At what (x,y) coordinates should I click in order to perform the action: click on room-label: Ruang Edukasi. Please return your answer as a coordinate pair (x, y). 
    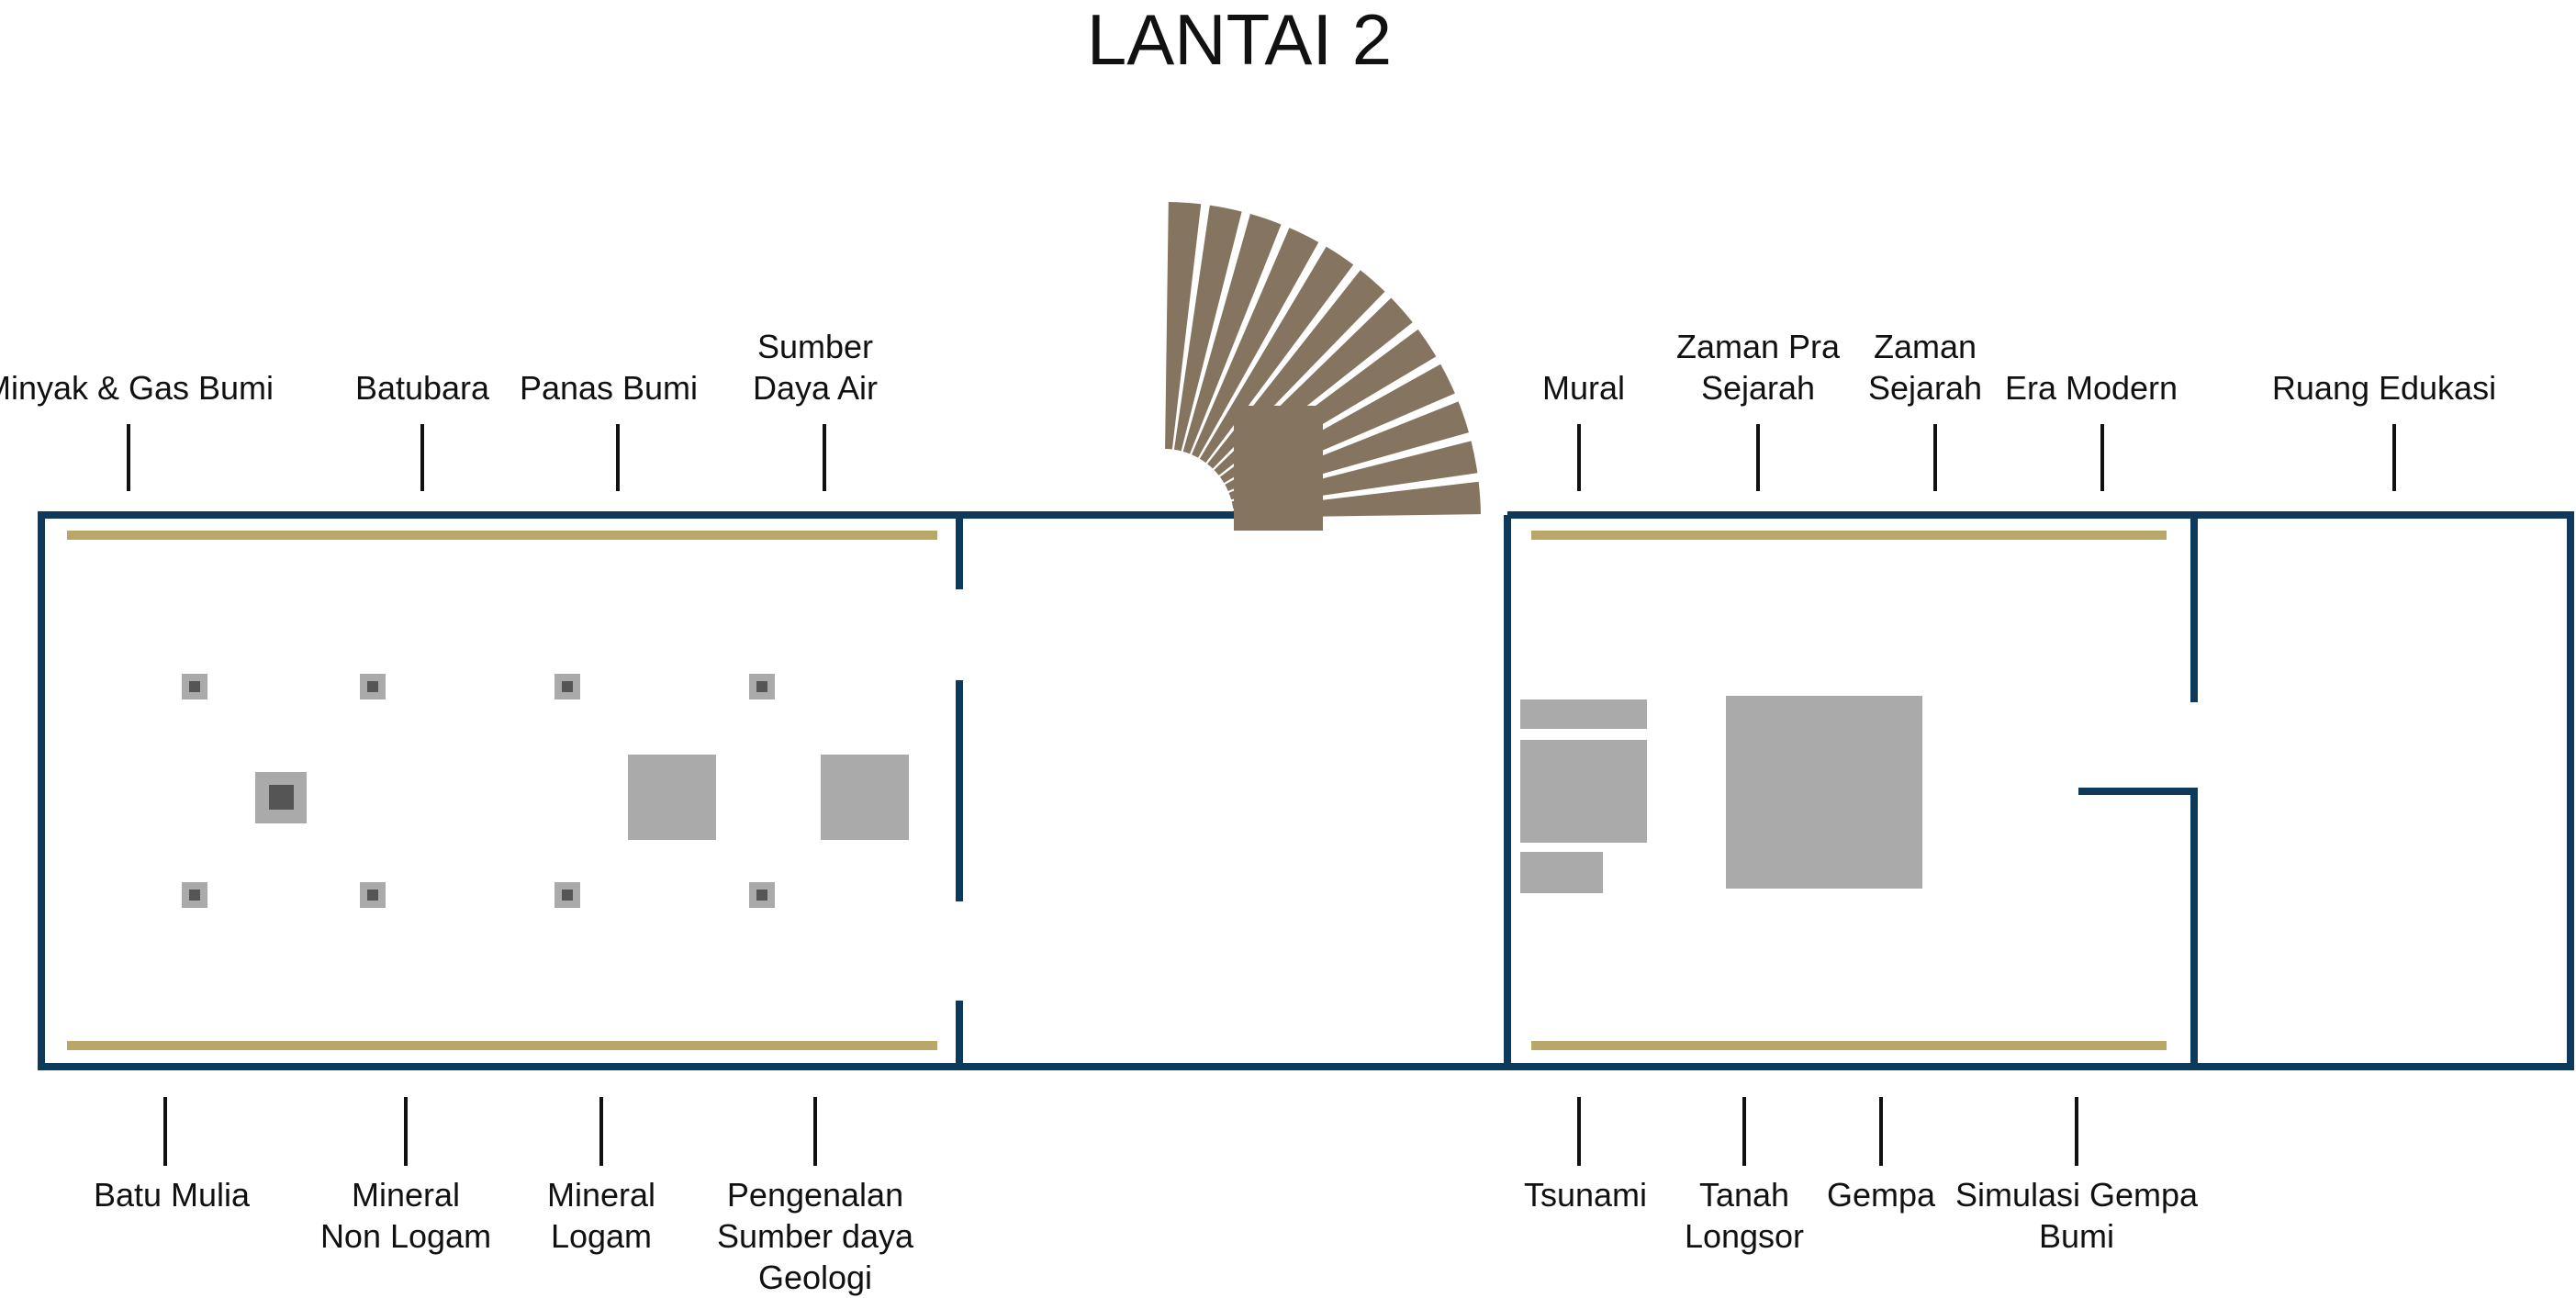
    Looking at the image, I should click on (2384, 388).